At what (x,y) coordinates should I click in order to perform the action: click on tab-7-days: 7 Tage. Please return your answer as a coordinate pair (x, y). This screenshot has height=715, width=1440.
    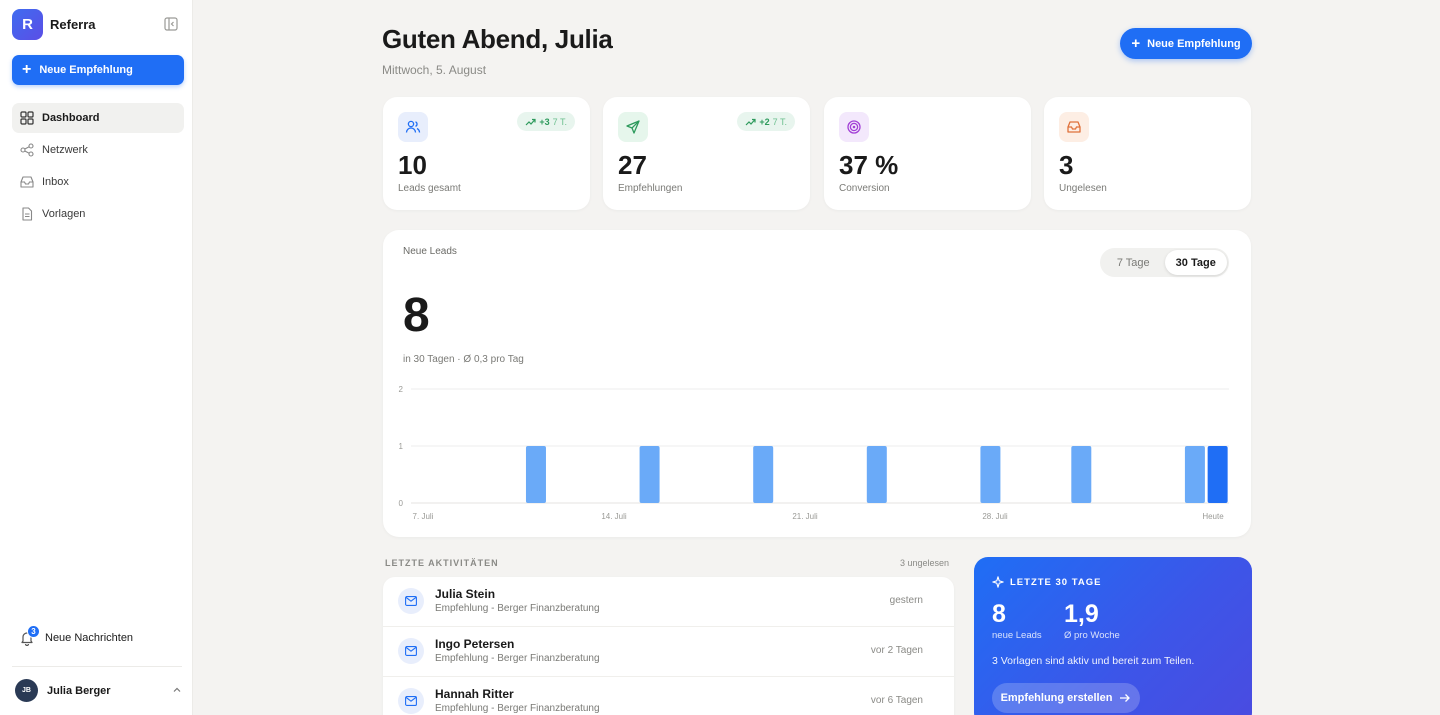
    Looking at the image, I should click on (1133, 262).